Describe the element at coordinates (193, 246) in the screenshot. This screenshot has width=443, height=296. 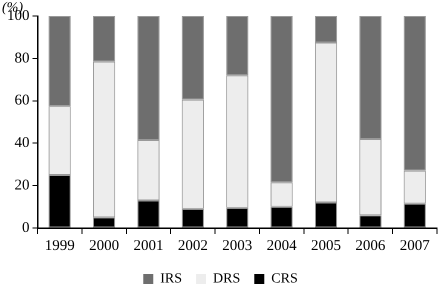
I see `x-tick-label: 2002` at that location.